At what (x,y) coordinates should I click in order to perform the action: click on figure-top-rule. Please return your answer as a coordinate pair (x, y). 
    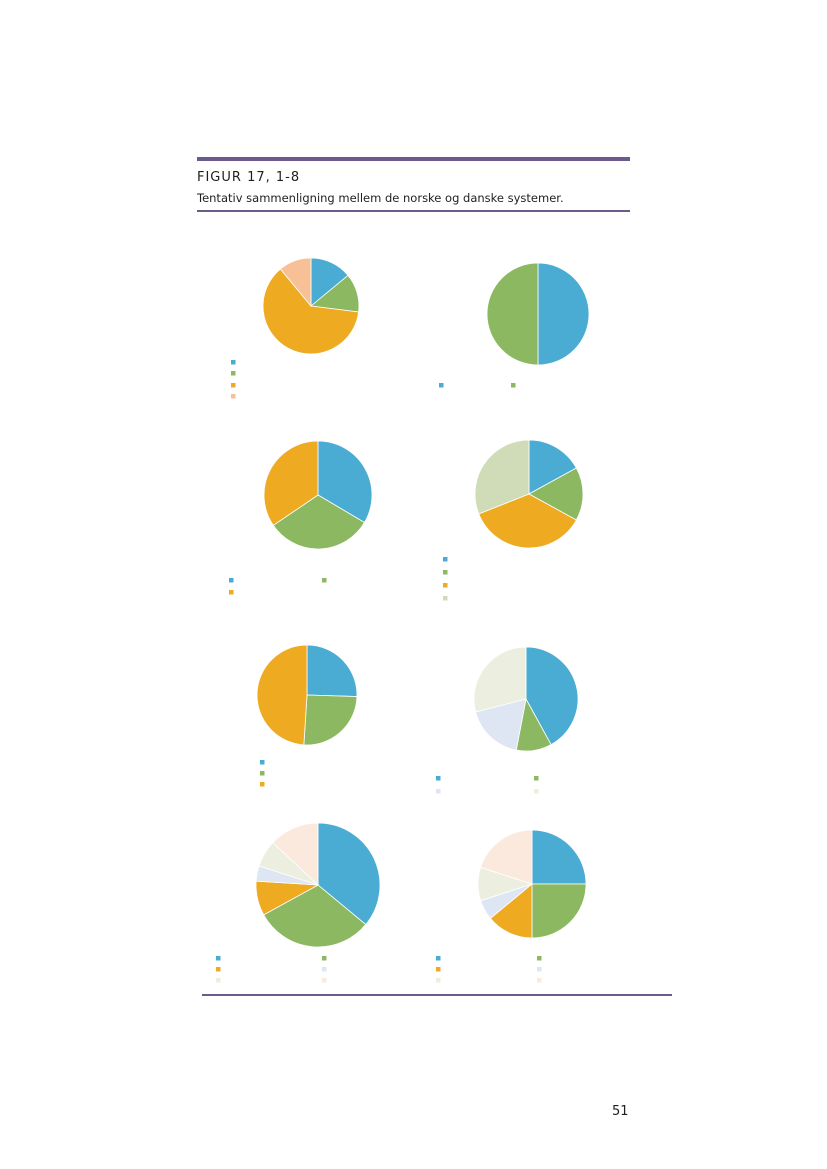
    Looking at the image, I should click on (413, 159).